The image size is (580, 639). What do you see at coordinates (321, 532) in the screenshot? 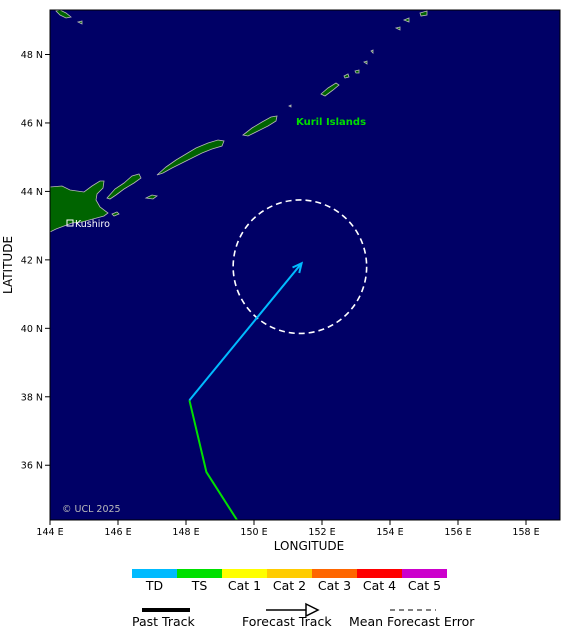
I see `longitude-tick-label: 152 E` at bounding box center [321, 532].